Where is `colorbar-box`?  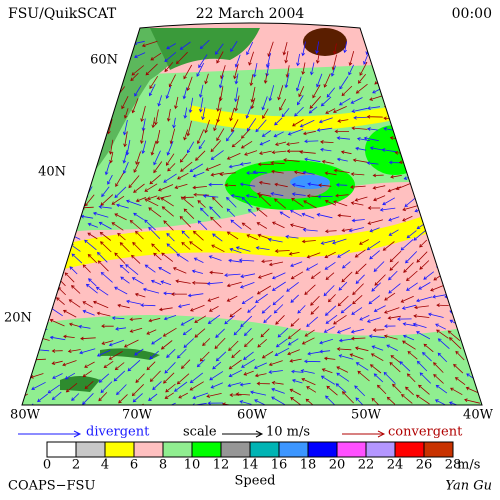
colorbar-box is located at coordinates (177, 449).